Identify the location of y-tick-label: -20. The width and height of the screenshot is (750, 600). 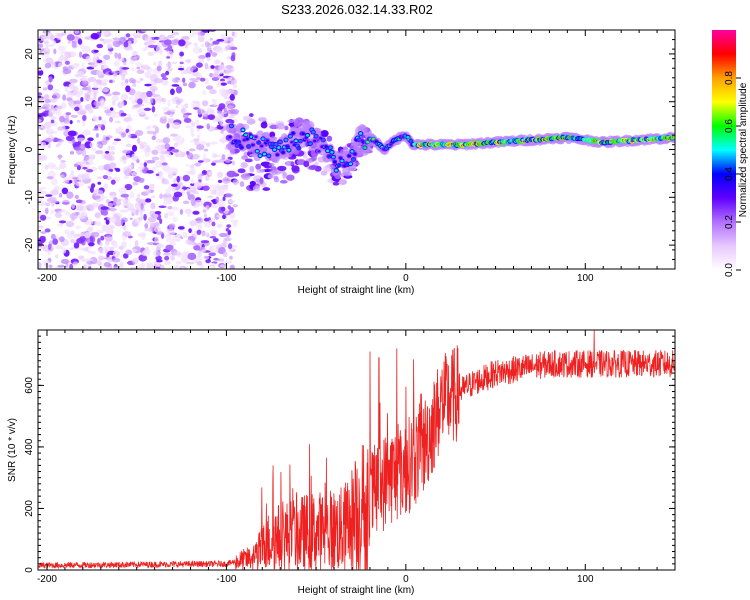
(29, 244).